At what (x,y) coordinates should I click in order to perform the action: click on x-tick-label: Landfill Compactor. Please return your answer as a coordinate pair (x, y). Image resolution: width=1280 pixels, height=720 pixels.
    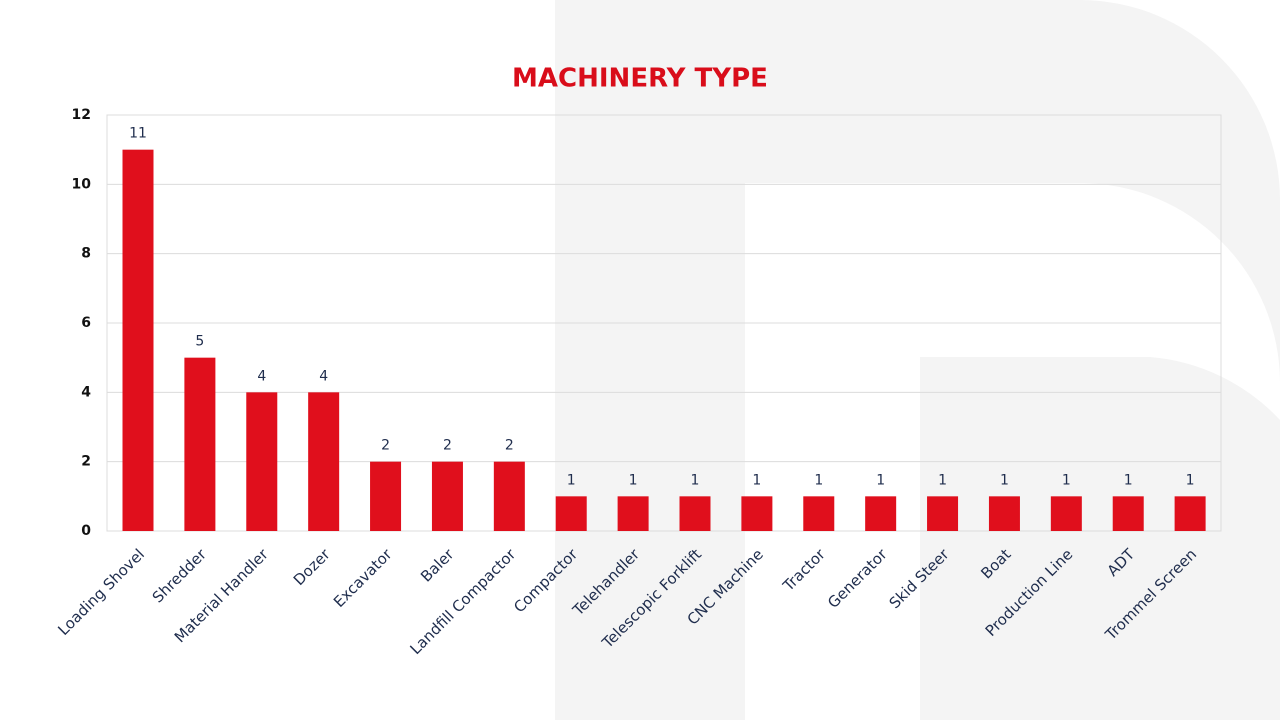
    Looking at the image, I should click on (463, 601).